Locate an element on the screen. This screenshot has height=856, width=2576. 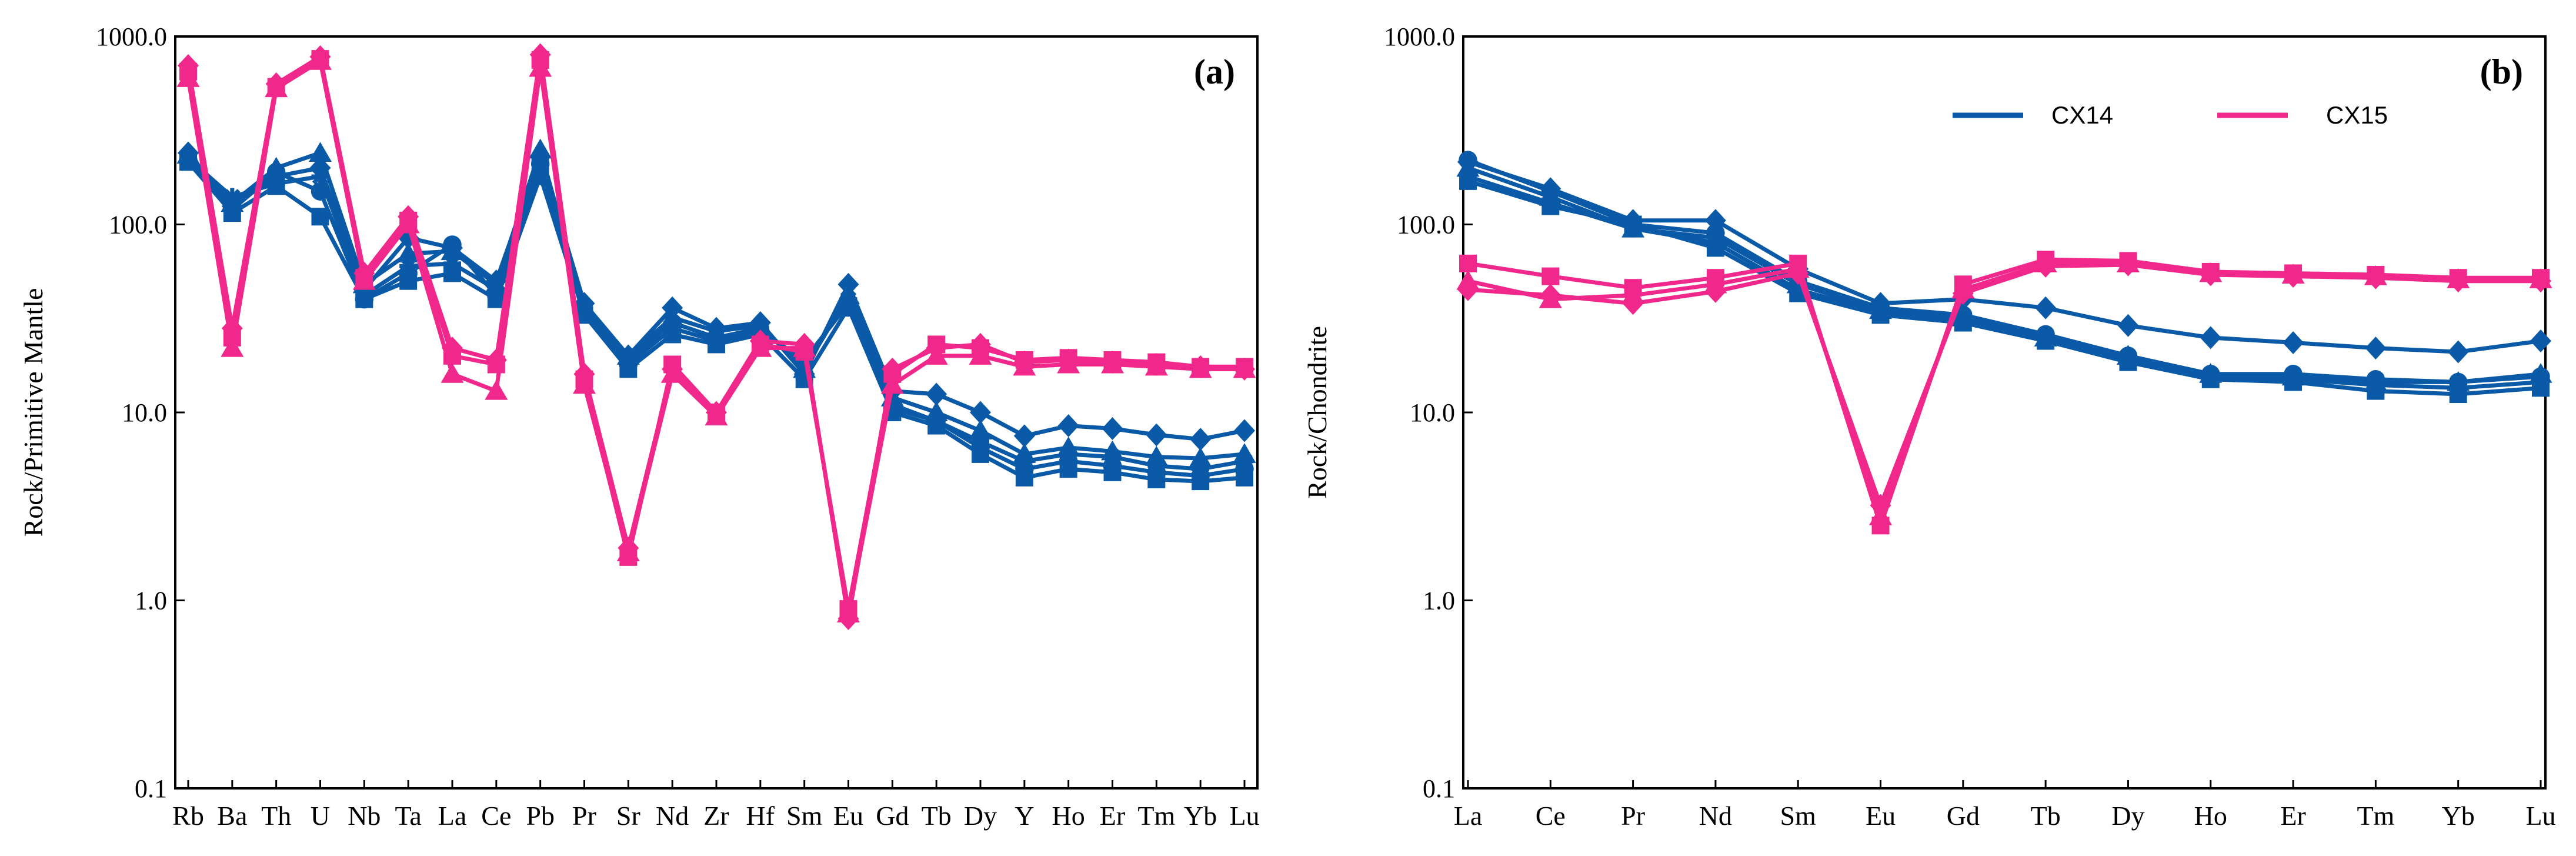
x-tick-label: Nd is located at coordinates (1715, 816).